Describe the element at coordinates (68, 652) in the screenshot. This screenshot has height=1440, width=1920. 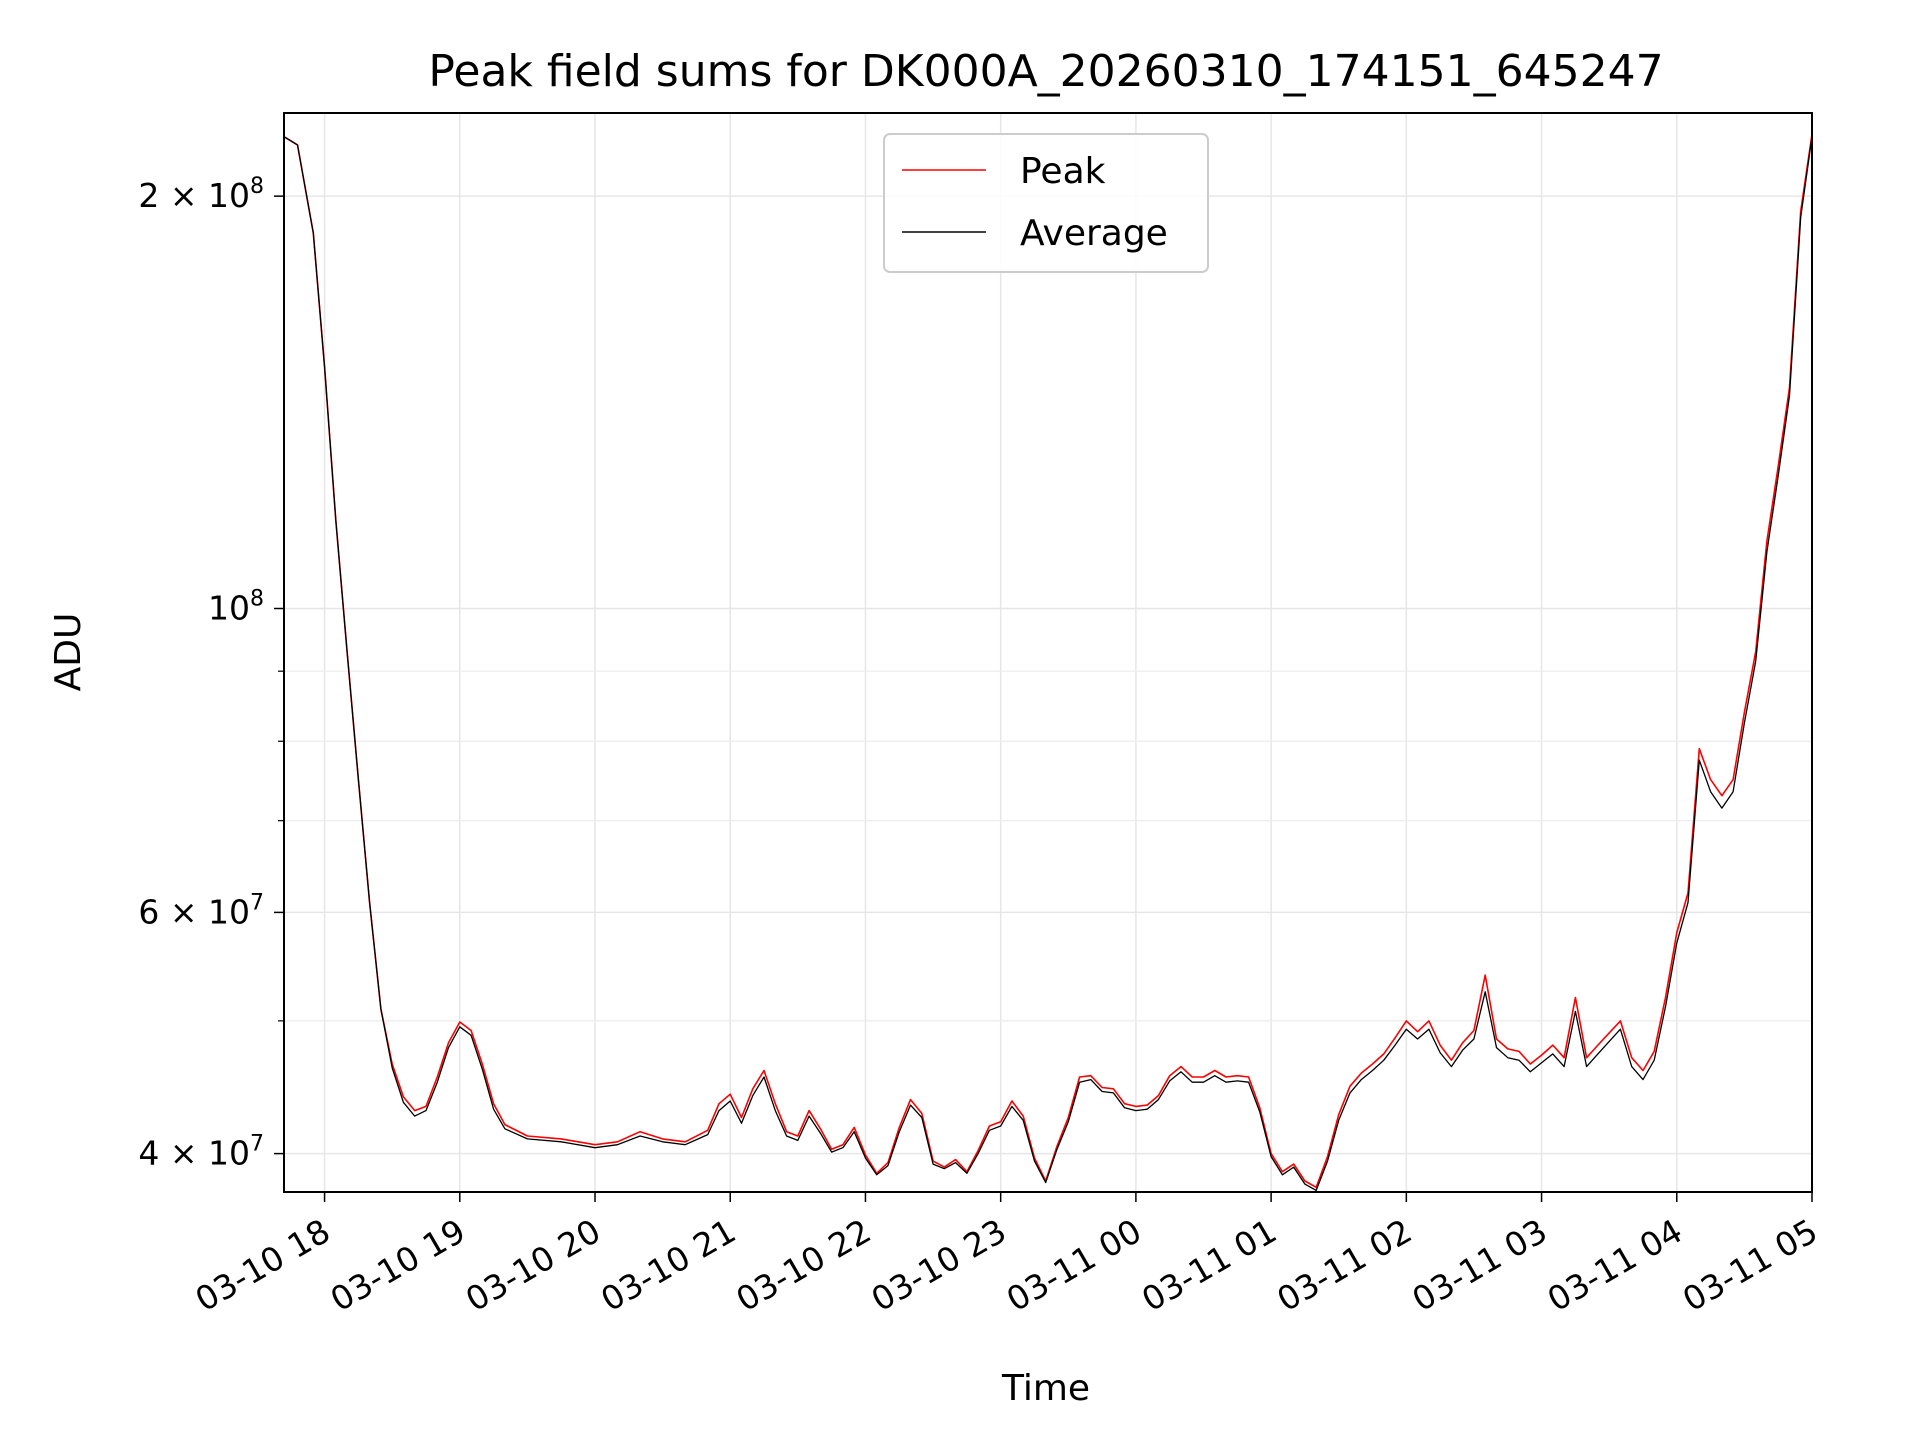
I see `y-axis-label: ADU` at that location.